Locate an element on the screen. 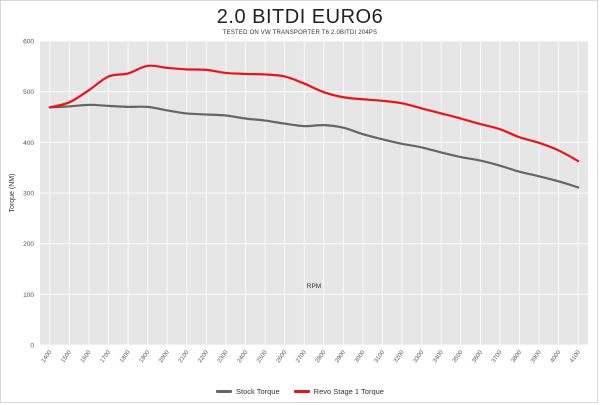 This screenshot has width=600, height=405. y-tick-label: 500 is located at coordinates (28, 92).